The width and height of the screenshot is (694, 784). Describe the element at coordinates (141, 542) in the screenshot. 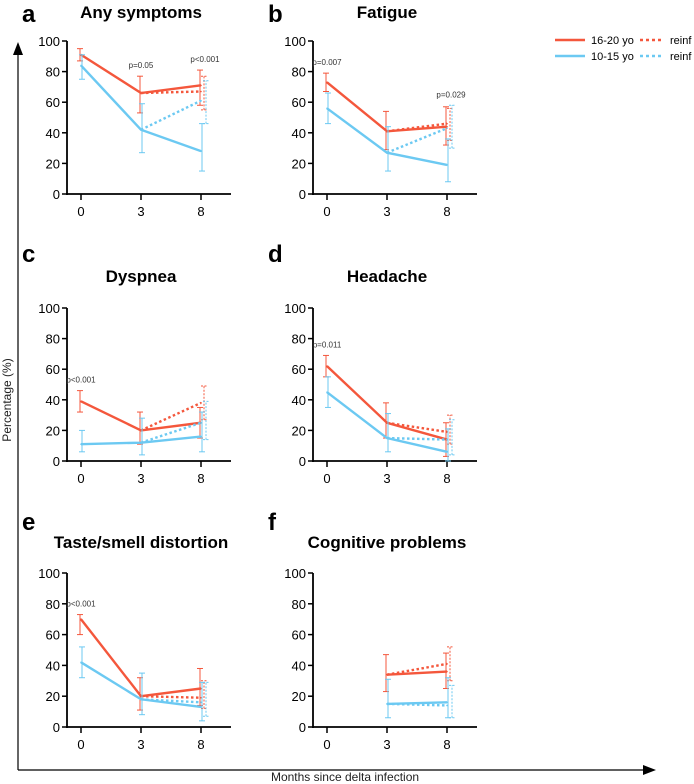

I see `panel-title: Taste/smell distortion` at that location.